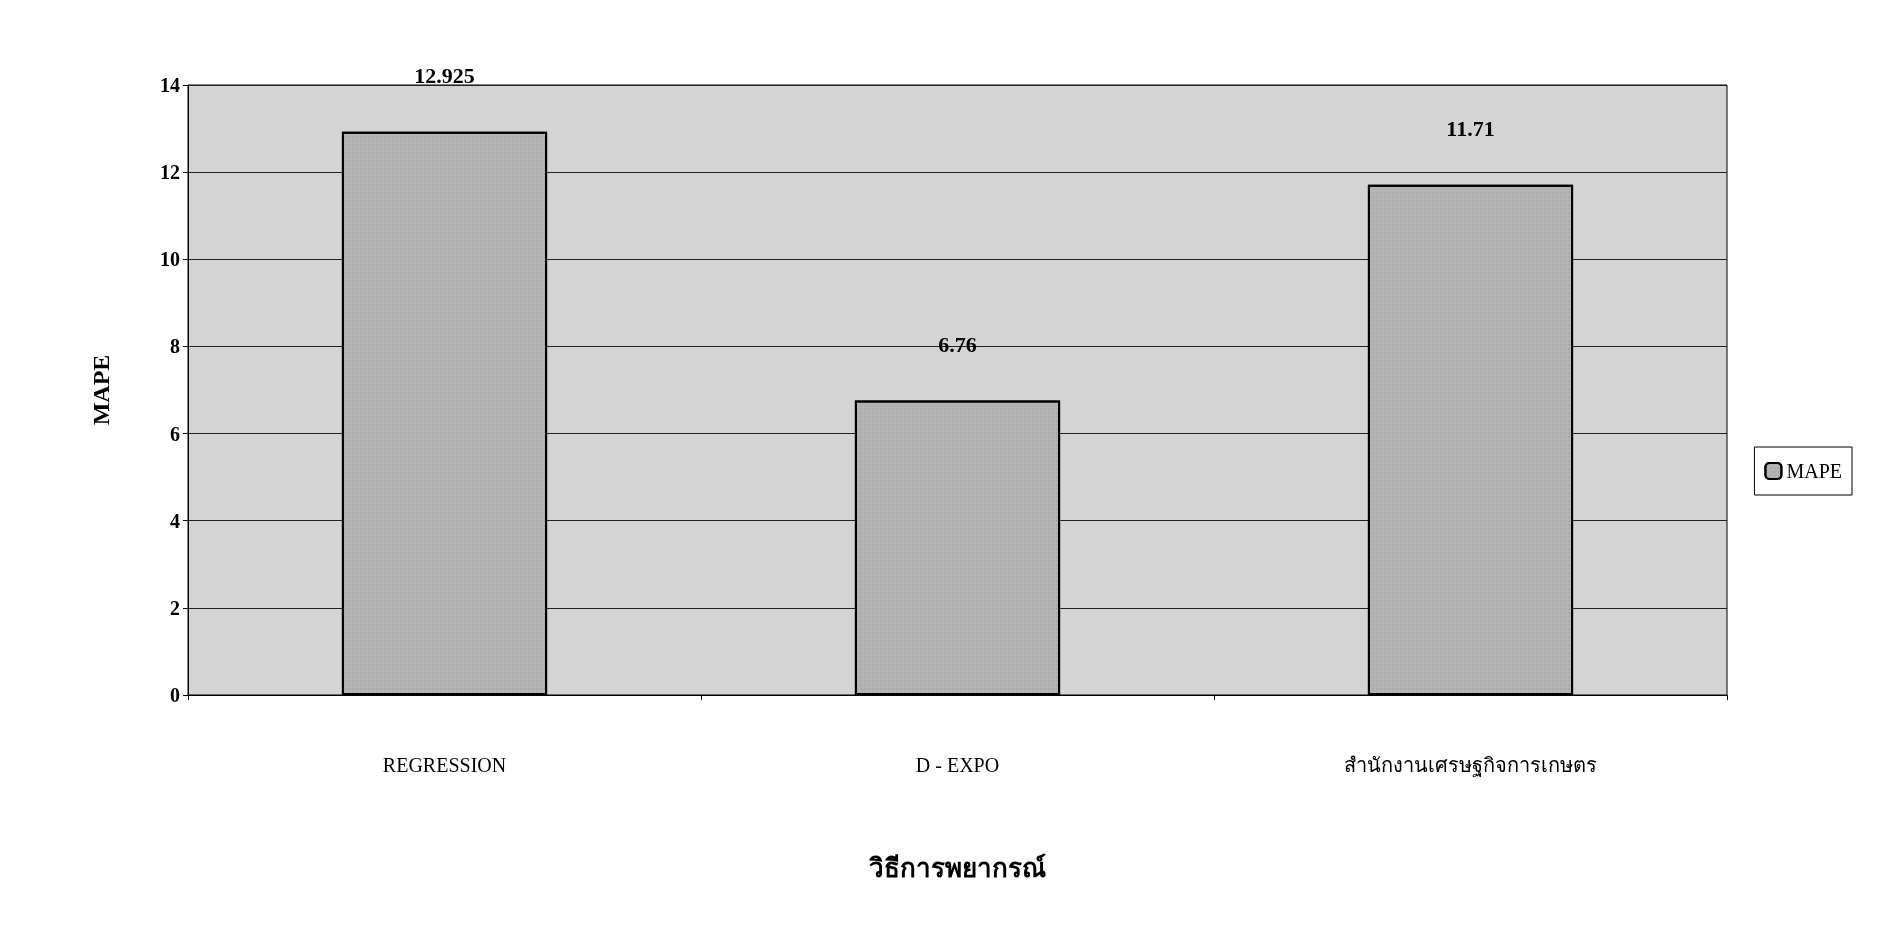 Image resolution: width=1880 pixels, height=942 pixels. I want to click on x-tick-label: D - EXPO, so click(957, 765).